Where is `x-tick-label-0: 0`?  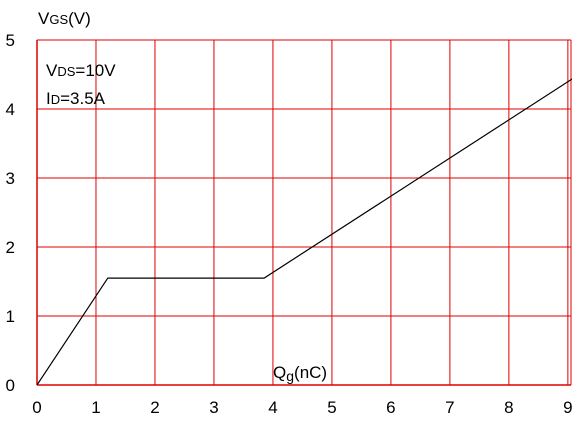
x-tick-label-0: 0 is located at coordinates (36, 407).